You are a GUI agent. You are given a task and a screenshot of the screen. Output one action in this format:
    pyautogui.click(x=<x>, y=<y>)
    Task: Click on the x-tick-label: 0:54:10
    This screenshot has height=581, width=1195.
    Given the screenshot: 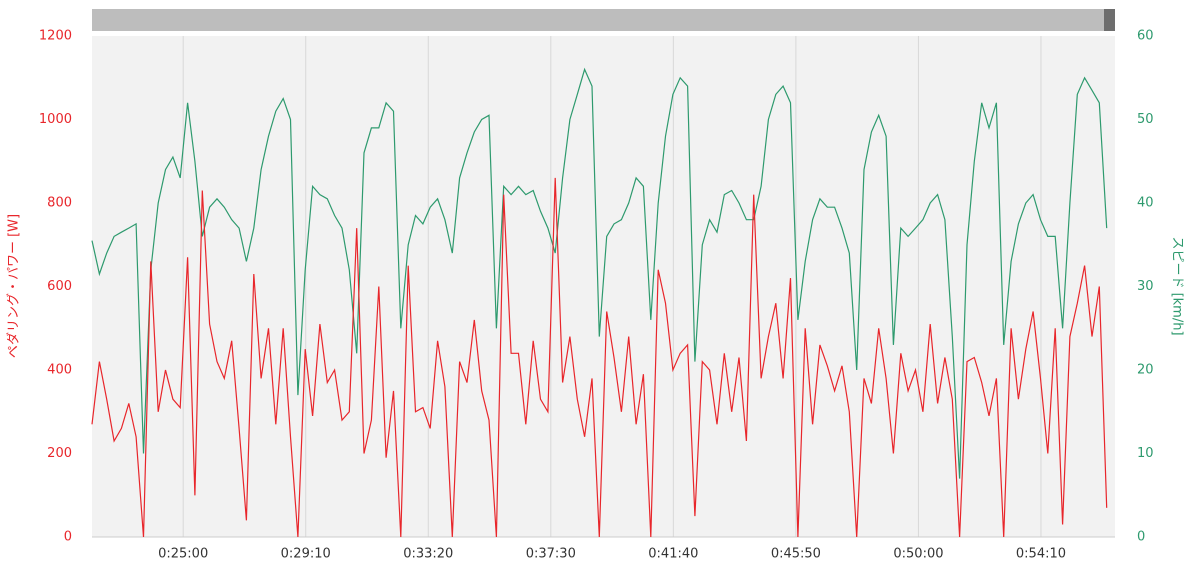 What is the action you would take?
    pyautogui.click(x=1041, y=554)
    